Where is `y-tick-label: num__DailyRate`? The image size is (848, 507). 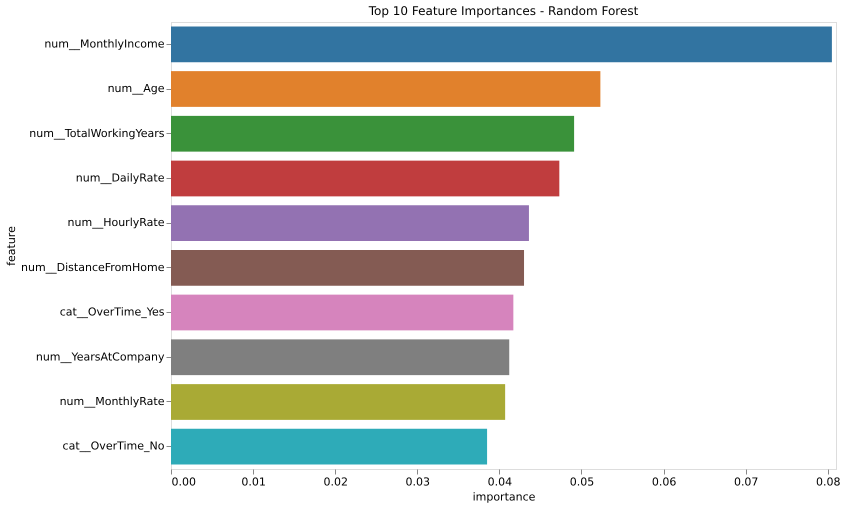 y-tick-label: num__DailyRate is located at coordinates (120, 177).